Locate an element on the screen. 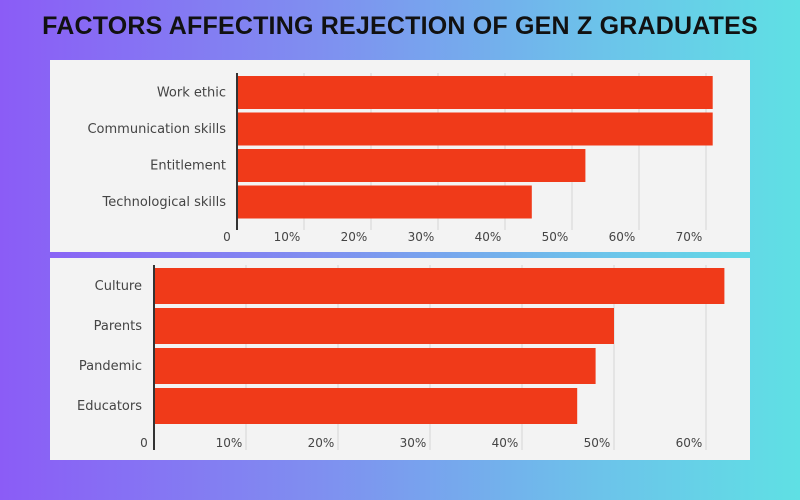 This screenshot has width=800, height=500. category-label: Work ethic is located at coordinates (191, 93).